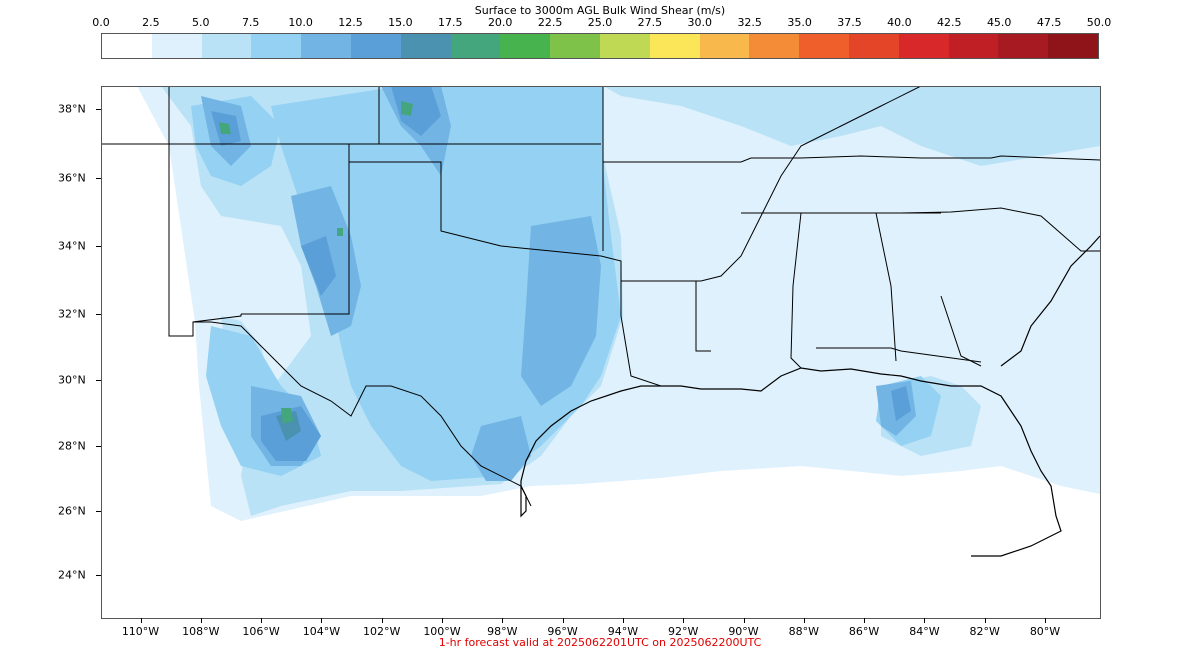 This screenshot has height=650, width=1200. What do you see at coordinates (151, 22) in the screenshot?
I see `colorbar-tick-label: 2.5` at bounding box center [151, 22].